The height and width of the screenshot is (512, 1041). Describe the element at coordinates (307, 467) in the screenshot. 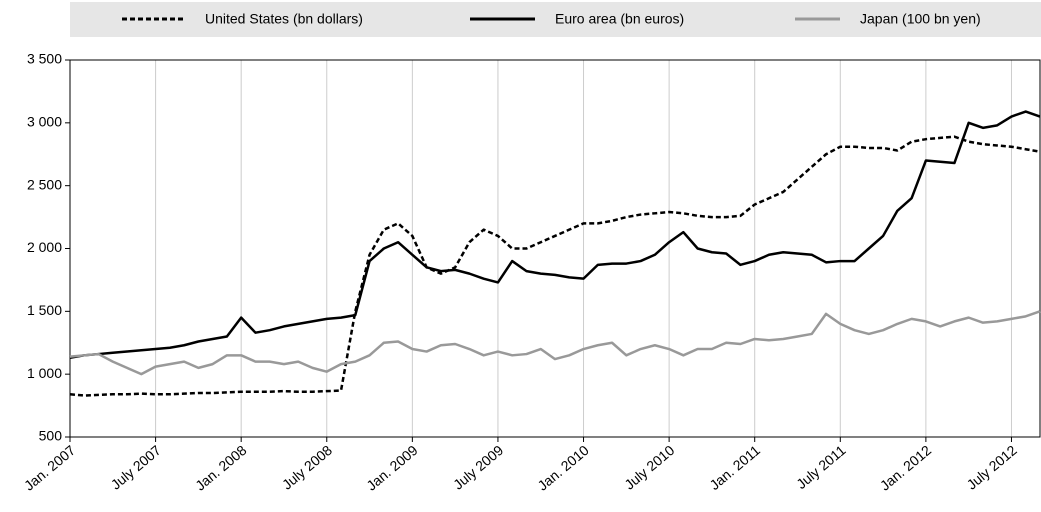

I see `x-tick-label: July 2008` at that location.